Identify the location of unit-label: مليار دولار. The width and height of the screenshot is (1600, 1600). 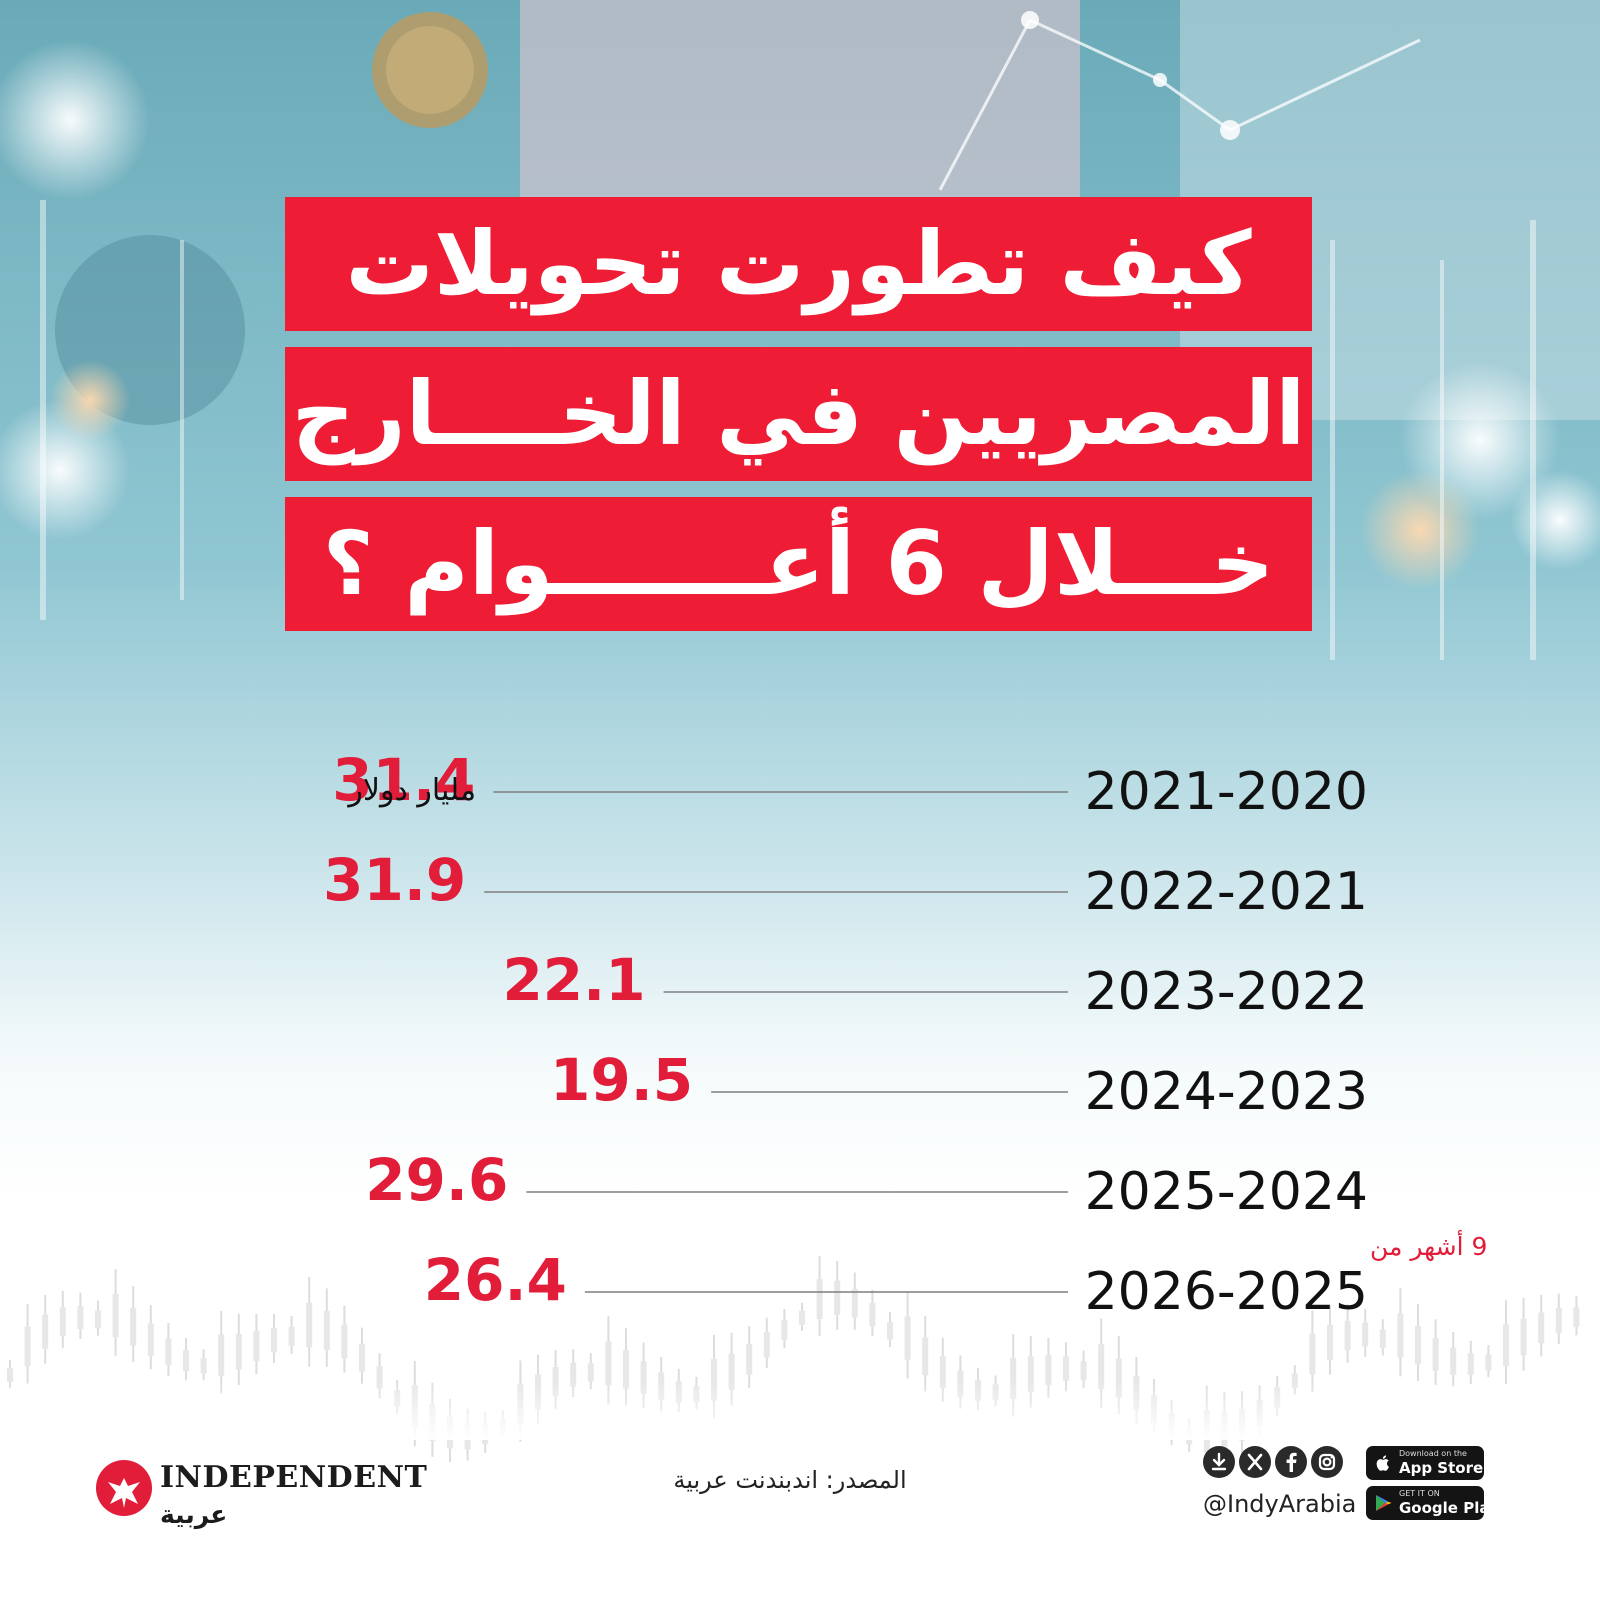
(411, 790).